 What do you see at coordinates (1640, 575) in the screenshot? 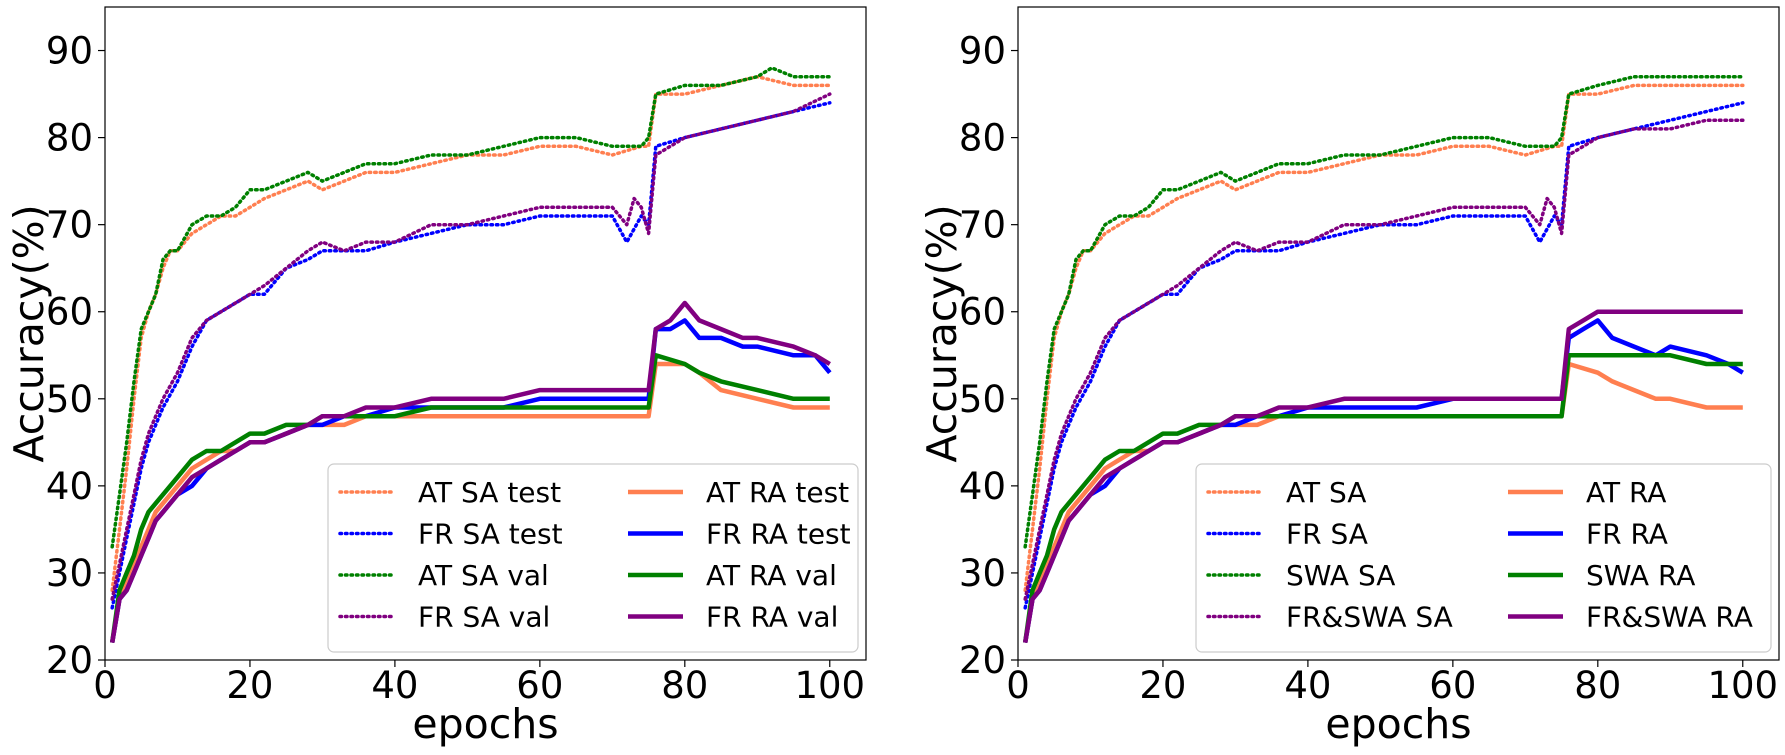
I see `legend-label: SWA RA` at bounding box center [1640, 575].